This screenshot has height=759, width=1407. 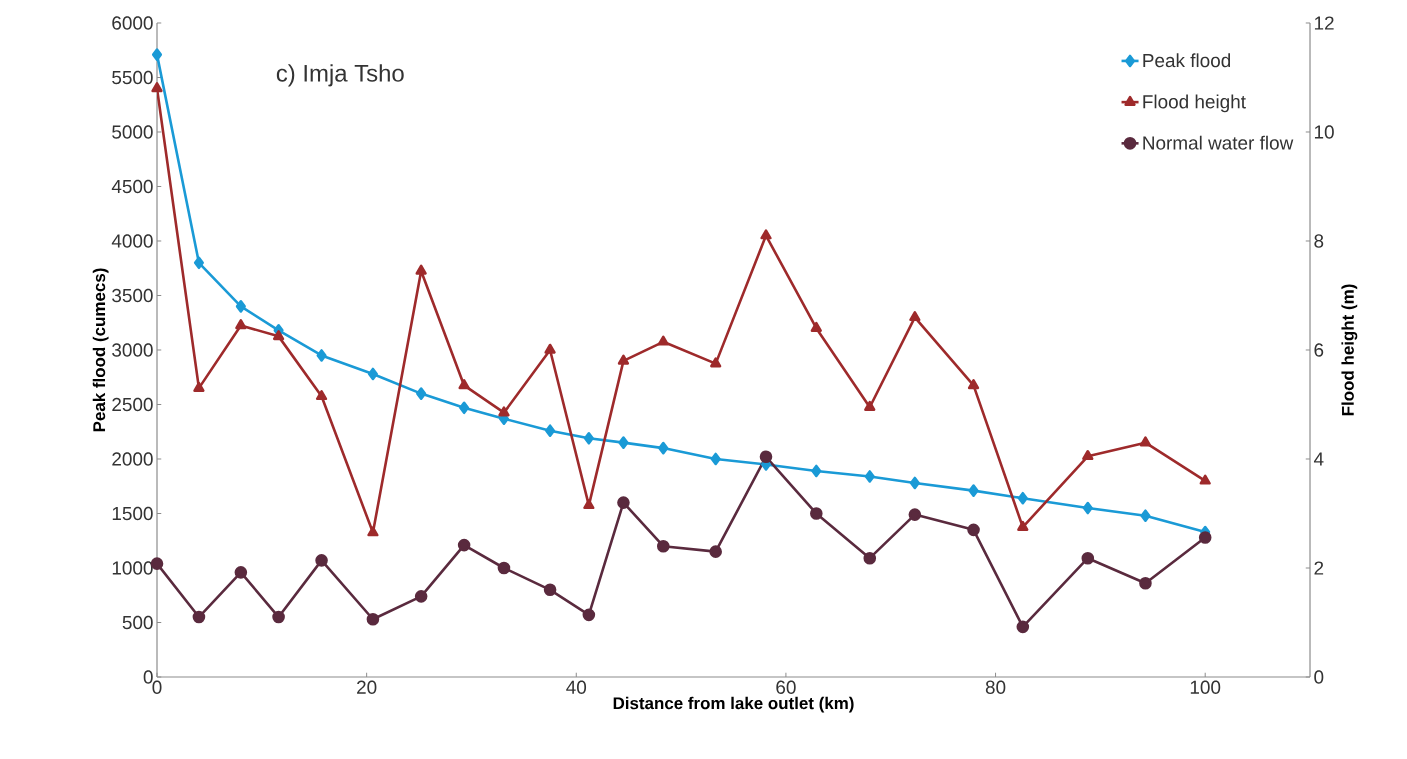 I want to click on y-axis-title: Peak flood (cumecs), so click(x=100, y=350).